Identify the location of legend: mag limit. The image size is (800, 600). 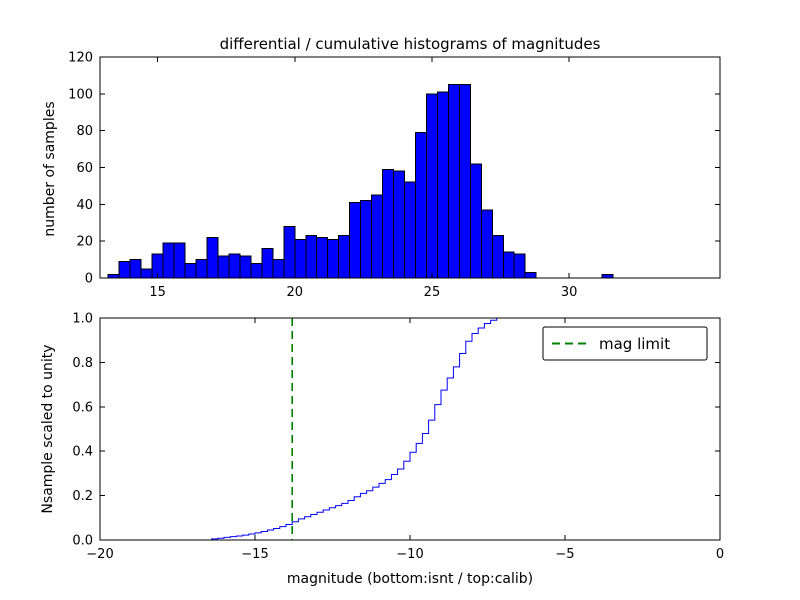
(625, 343).